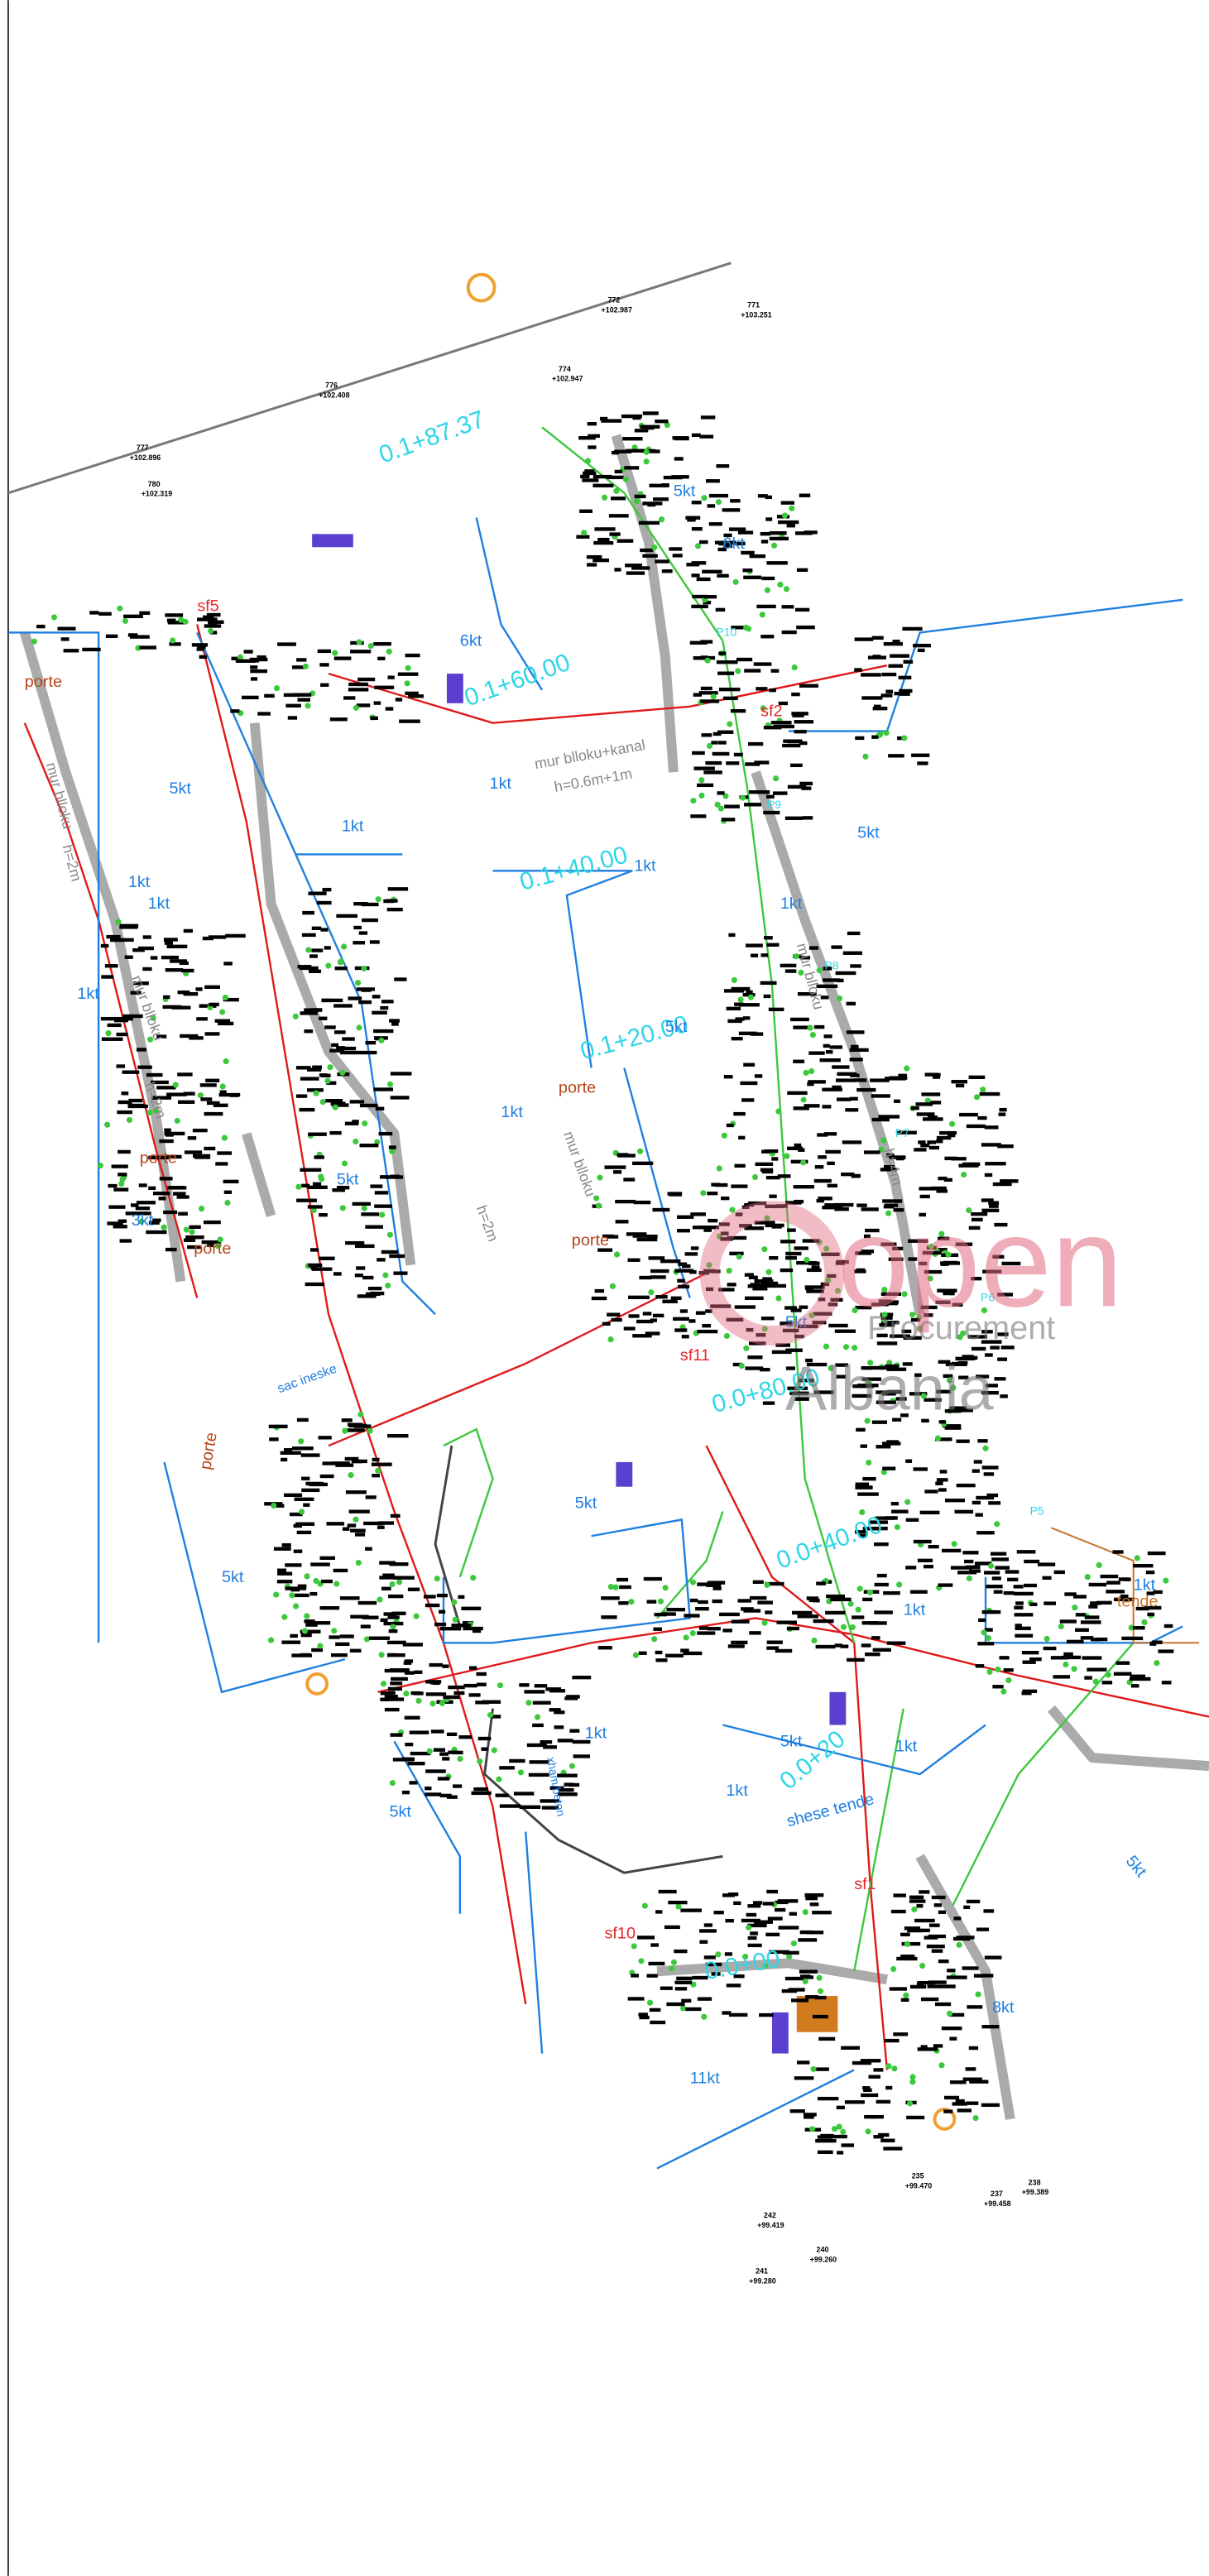  I want to click on point-id: 776, so click(331, 386).